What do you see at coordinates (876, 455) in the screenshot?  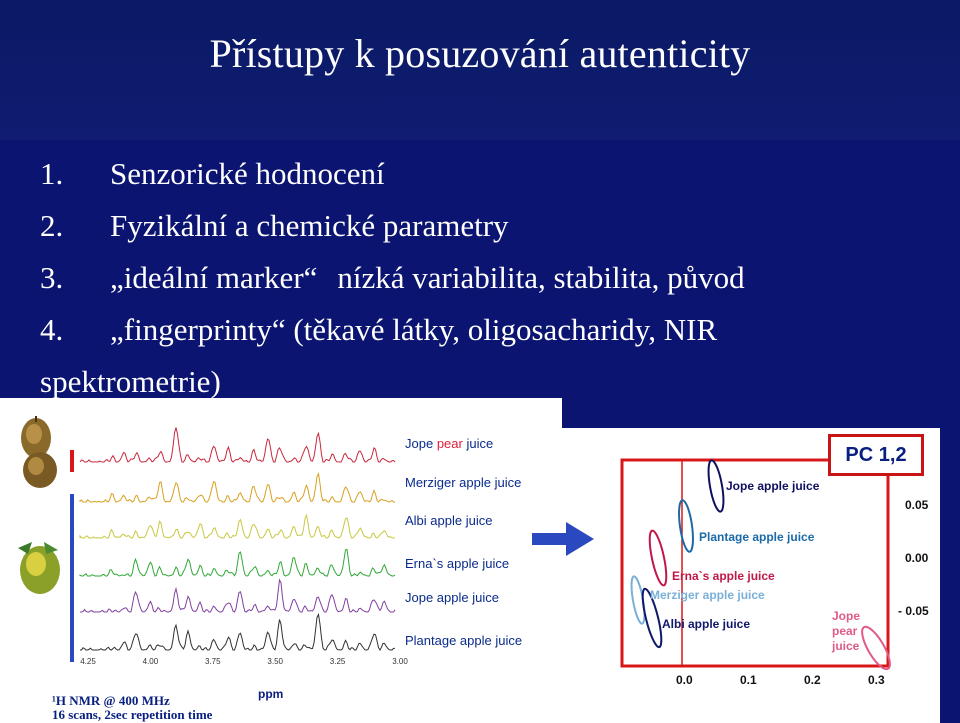 I see `pc-badge: PC 1,2` at bounding box center [876, 455].